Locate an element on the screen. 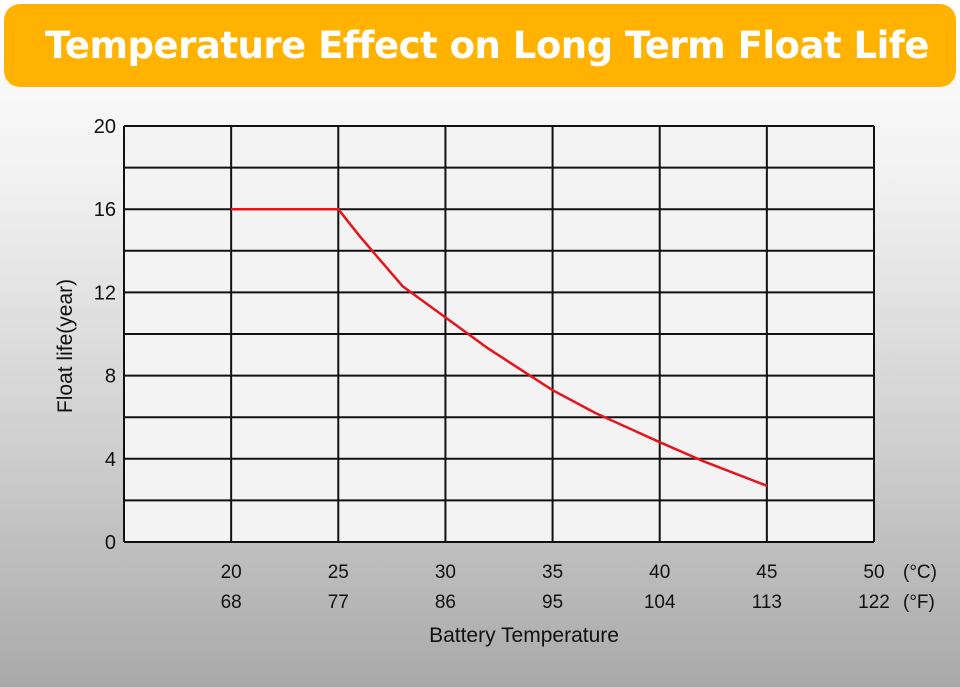  unit-celsius-label: (°C) is located at coordinates (920, 572).